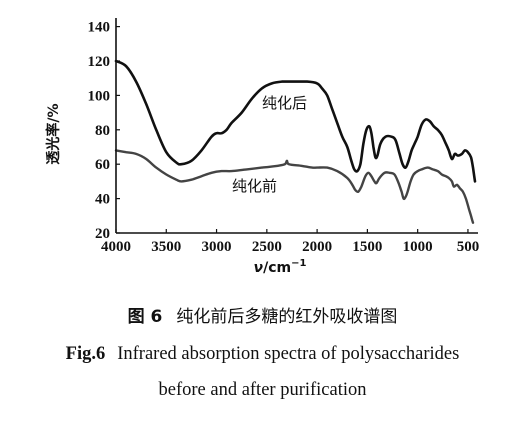 The width and height of the screenshot is (525, 422). I want to click on caption-cn-label: 图 6, so click(145, 317).